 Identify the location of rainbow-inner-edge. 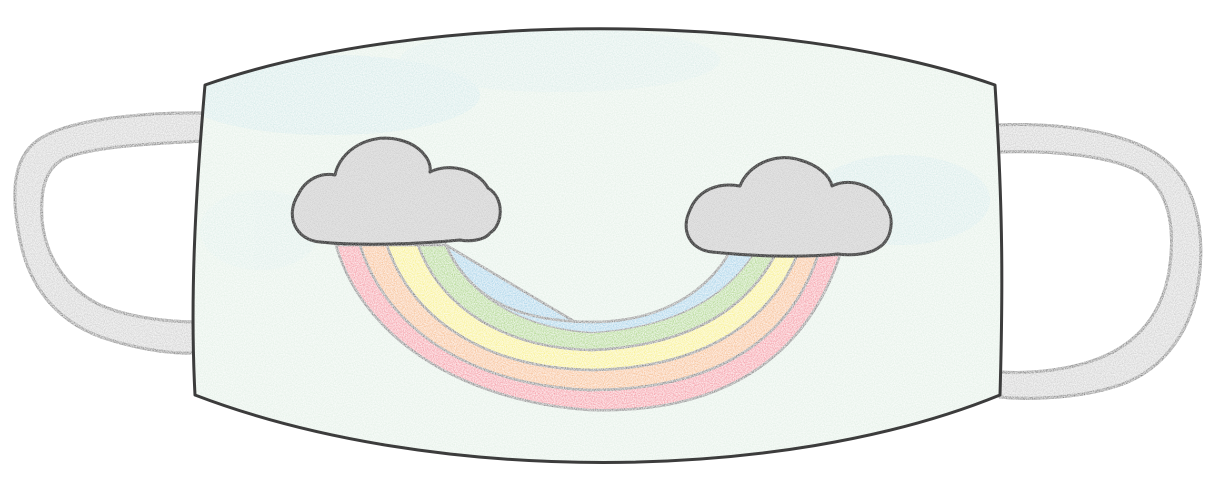
(587, 284).